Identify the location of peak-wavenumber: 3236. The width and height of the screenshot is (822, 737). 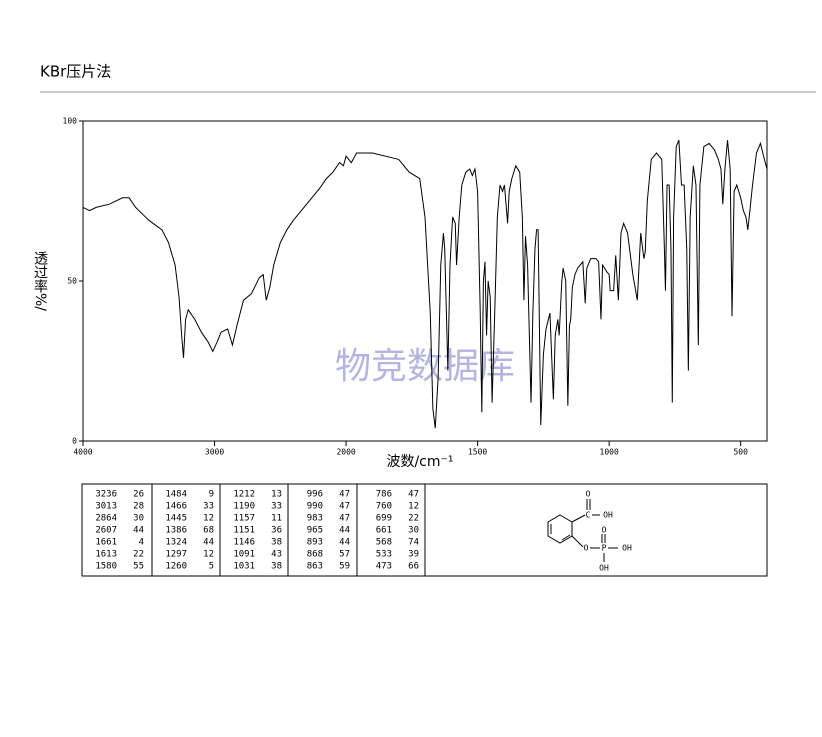
(106, 495).